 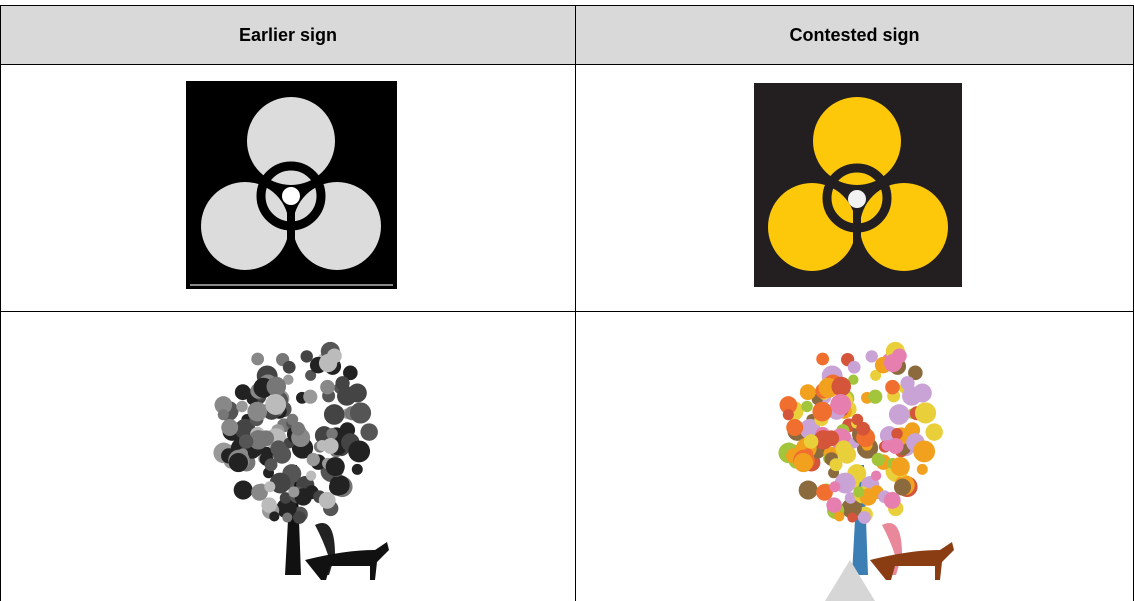 What do you see at coordinates (866, 460) in the screenshot?
I see `contested-tree` at bounding box center [866, 460].